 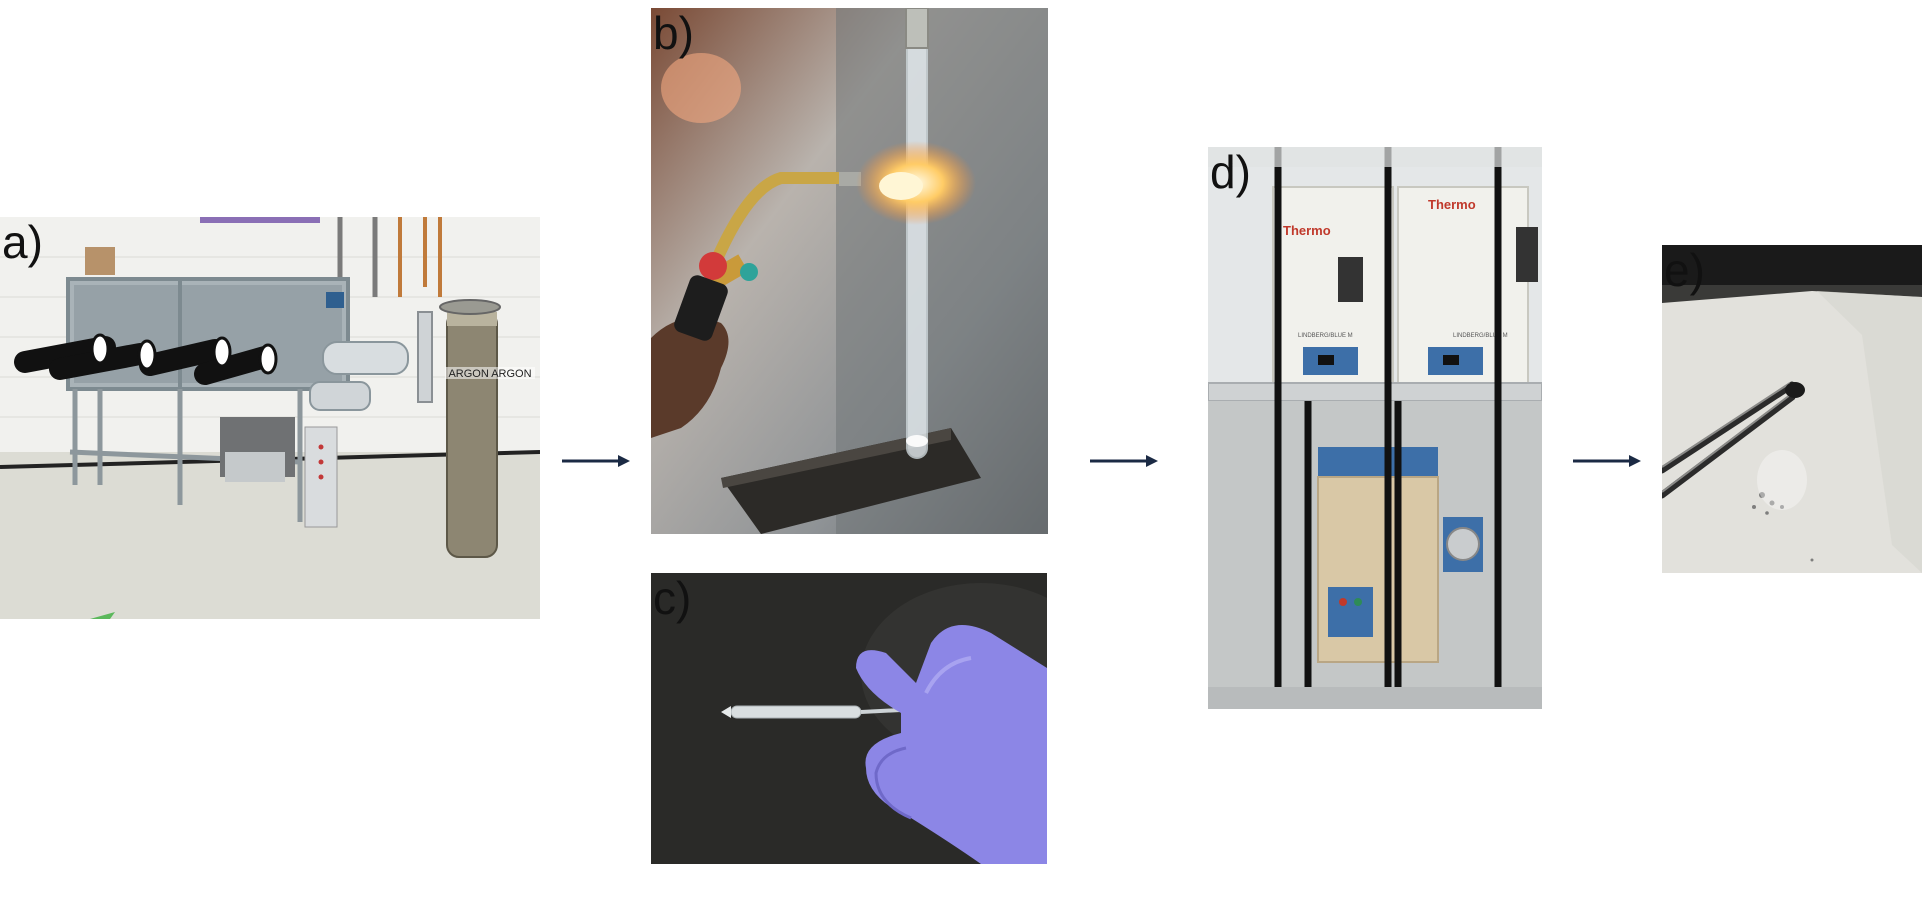 I want to click on panel-b-torch-sealing-photo: b), so click(x=849, y=271).